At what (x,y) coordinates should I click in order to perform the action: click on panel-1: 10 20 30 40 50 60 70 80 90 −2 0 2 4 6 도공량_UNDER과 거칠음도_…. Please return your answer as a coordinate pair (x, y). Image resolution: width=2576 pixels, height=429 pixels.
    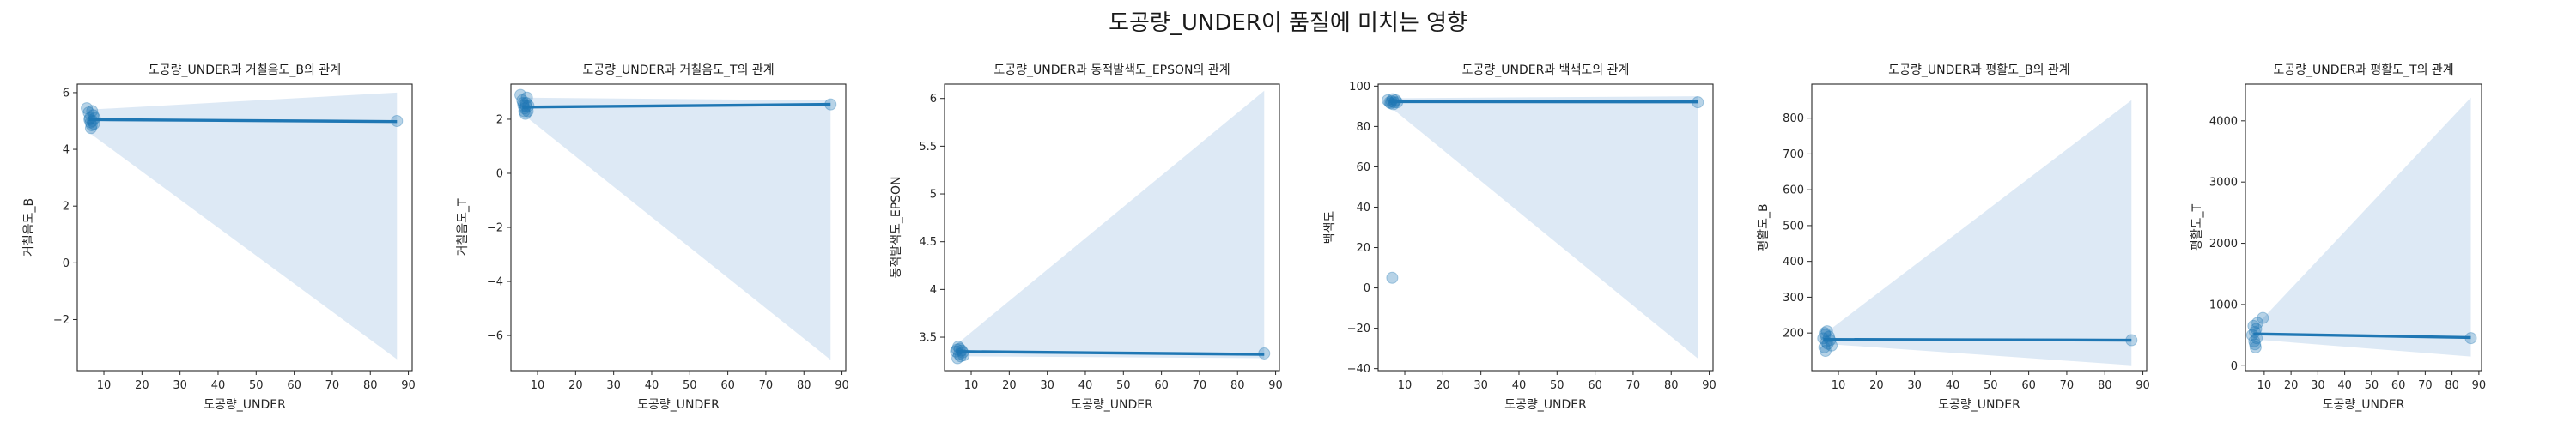
    Looking at the image, I should click on (219, 238).